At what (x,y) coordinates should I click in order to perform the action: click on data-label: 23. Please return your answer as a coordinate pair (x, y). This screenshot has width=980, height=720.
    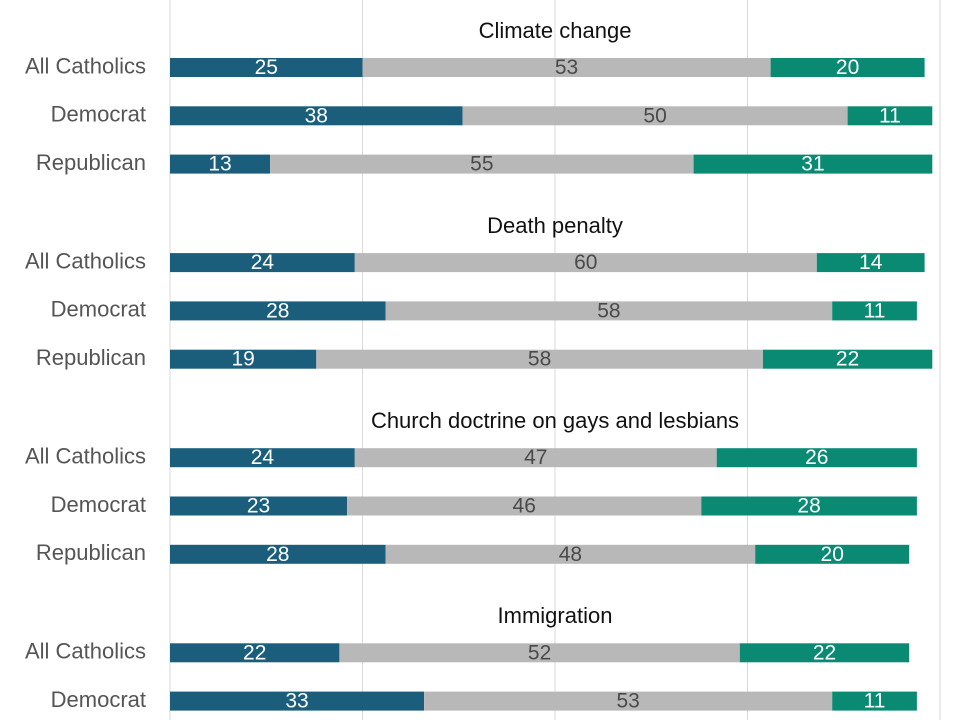
    Looking at the image, I should click on (258, 506).